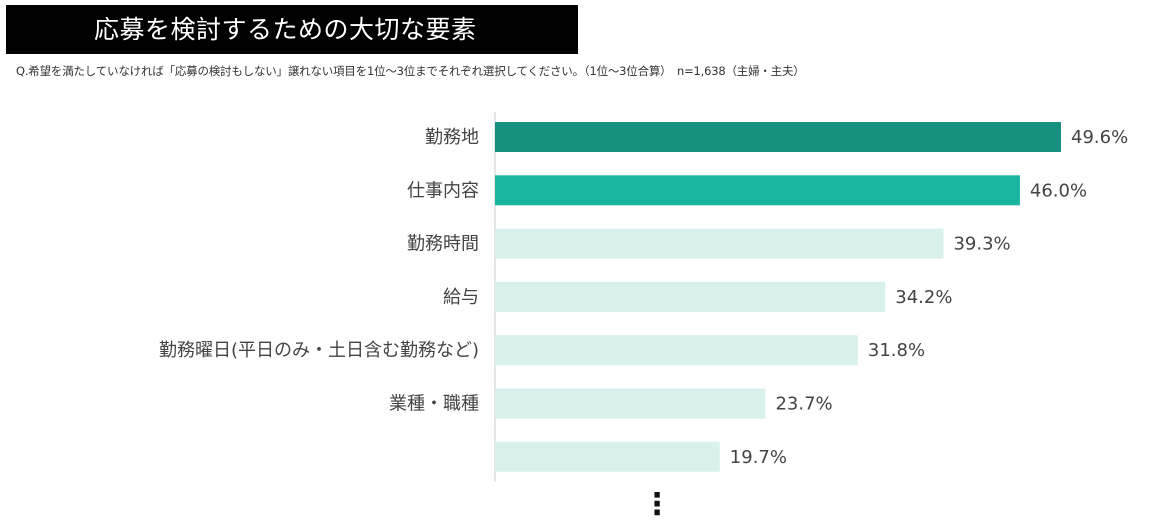 This screenshot has width=1152, height=525. I want to click on category-label: 給与, so click(461, 297).